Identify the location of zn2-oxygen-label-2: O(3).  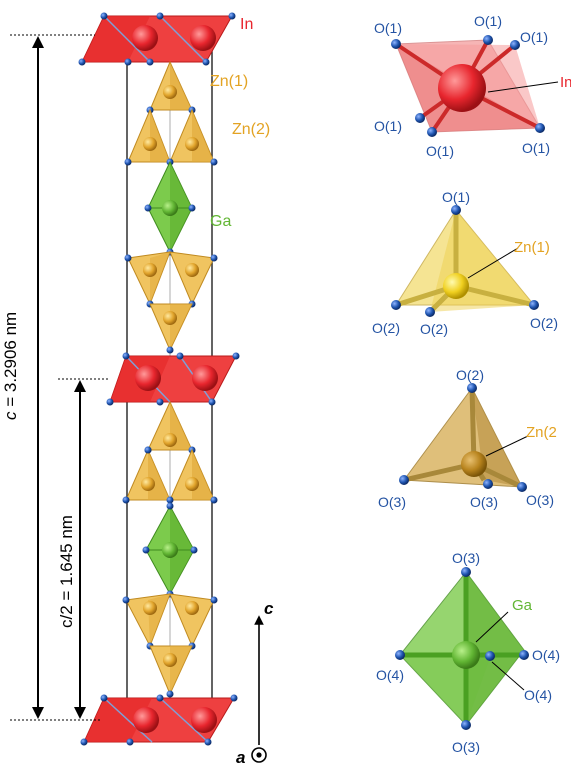
(392, 502).